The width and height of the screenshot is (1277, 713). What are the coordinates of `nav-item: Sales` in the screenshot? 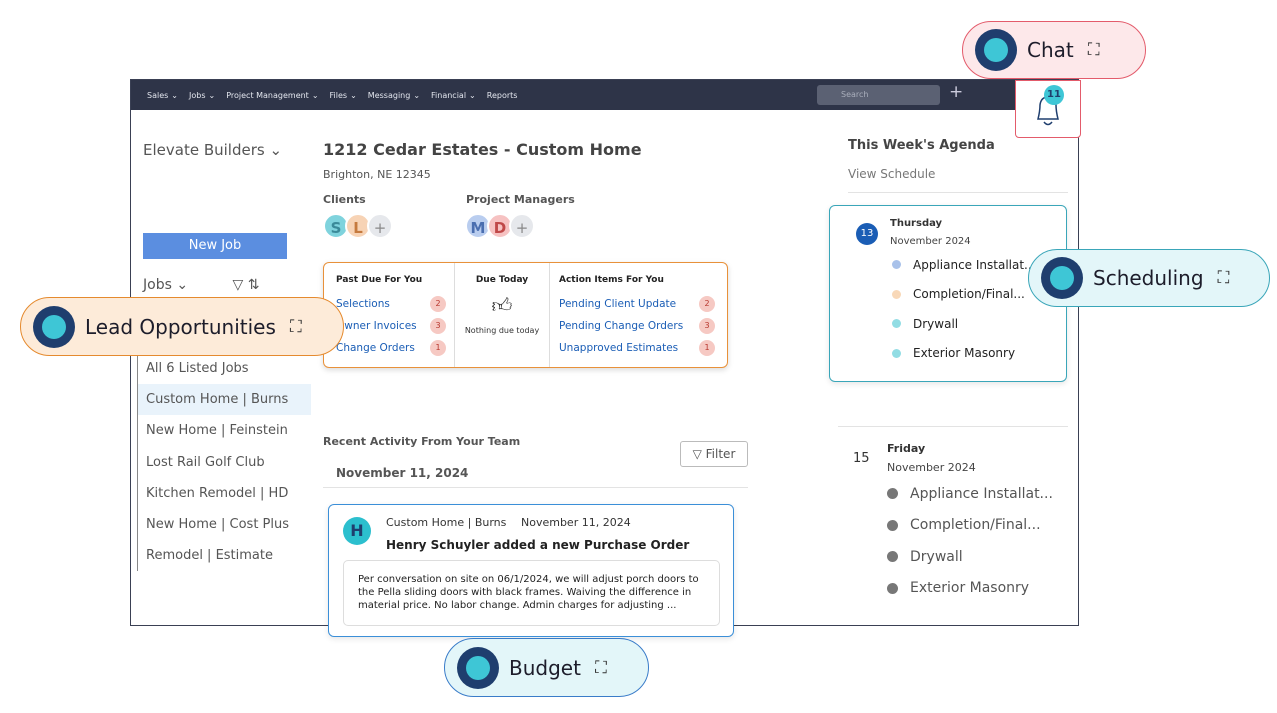 It's located at (162, 95).